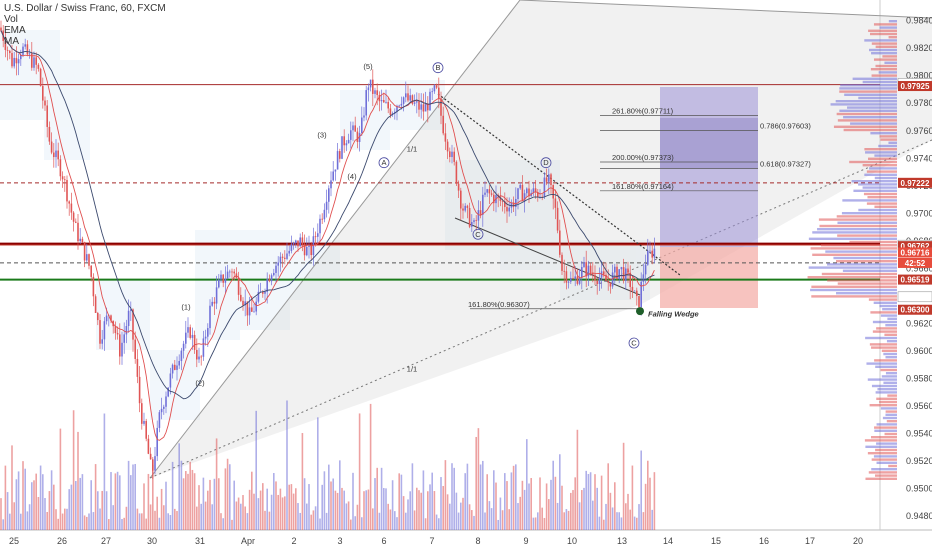 The width and height of the screenshot is (932, 550). What do you see at coordinates (85, 8) in the screenshot?
I see `symbol-title: U.S. Dollar / Swiss Franc, 60, FXCM` at bounding box center [85, 8].